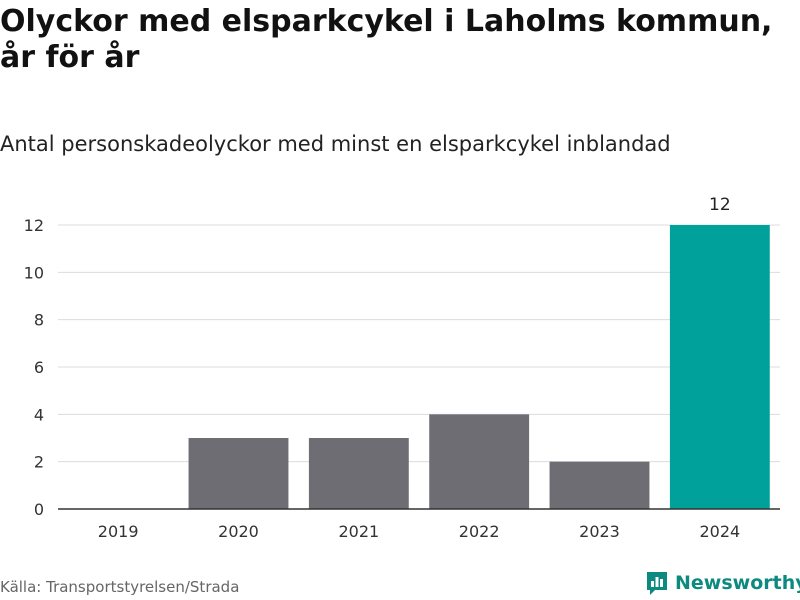  What do you see at coordinates (657, 583) in the screenshot?
I see `bar-chart-logo-icon` at bounding box center [657, 583].